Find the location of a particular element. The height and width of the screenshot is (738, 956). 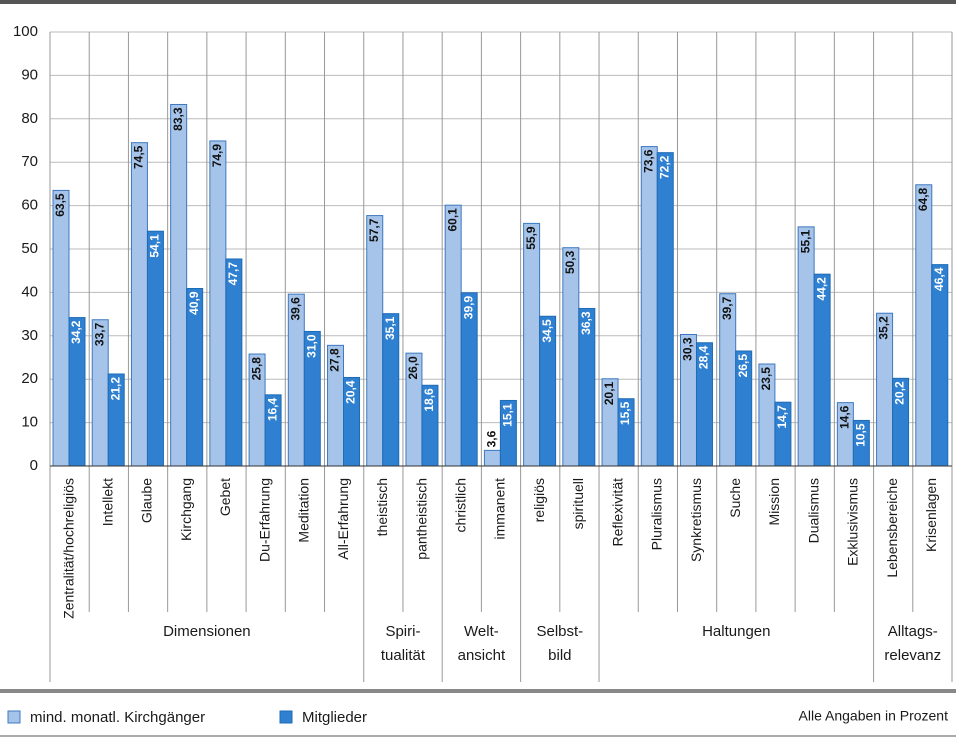

value-label: 35,1 is located at coordinates (390, 328).